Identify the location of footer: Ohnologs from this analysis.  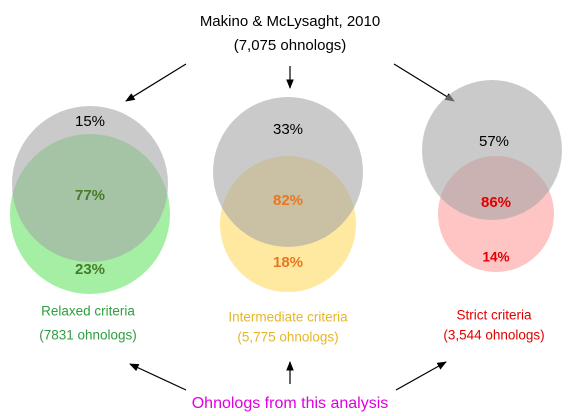
(290, 403).